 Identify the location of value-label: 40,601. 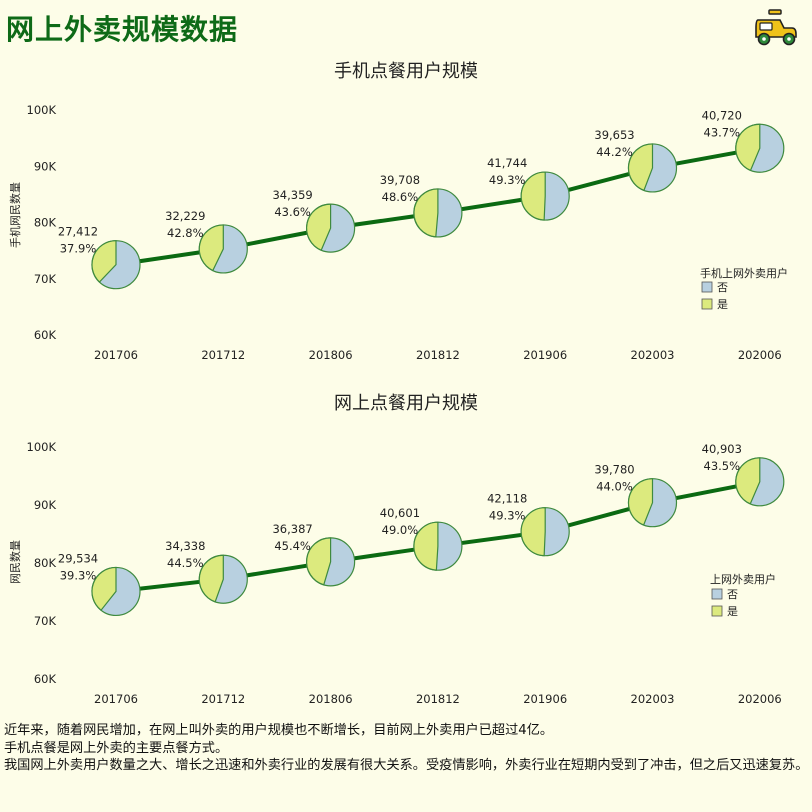
(400, 513).